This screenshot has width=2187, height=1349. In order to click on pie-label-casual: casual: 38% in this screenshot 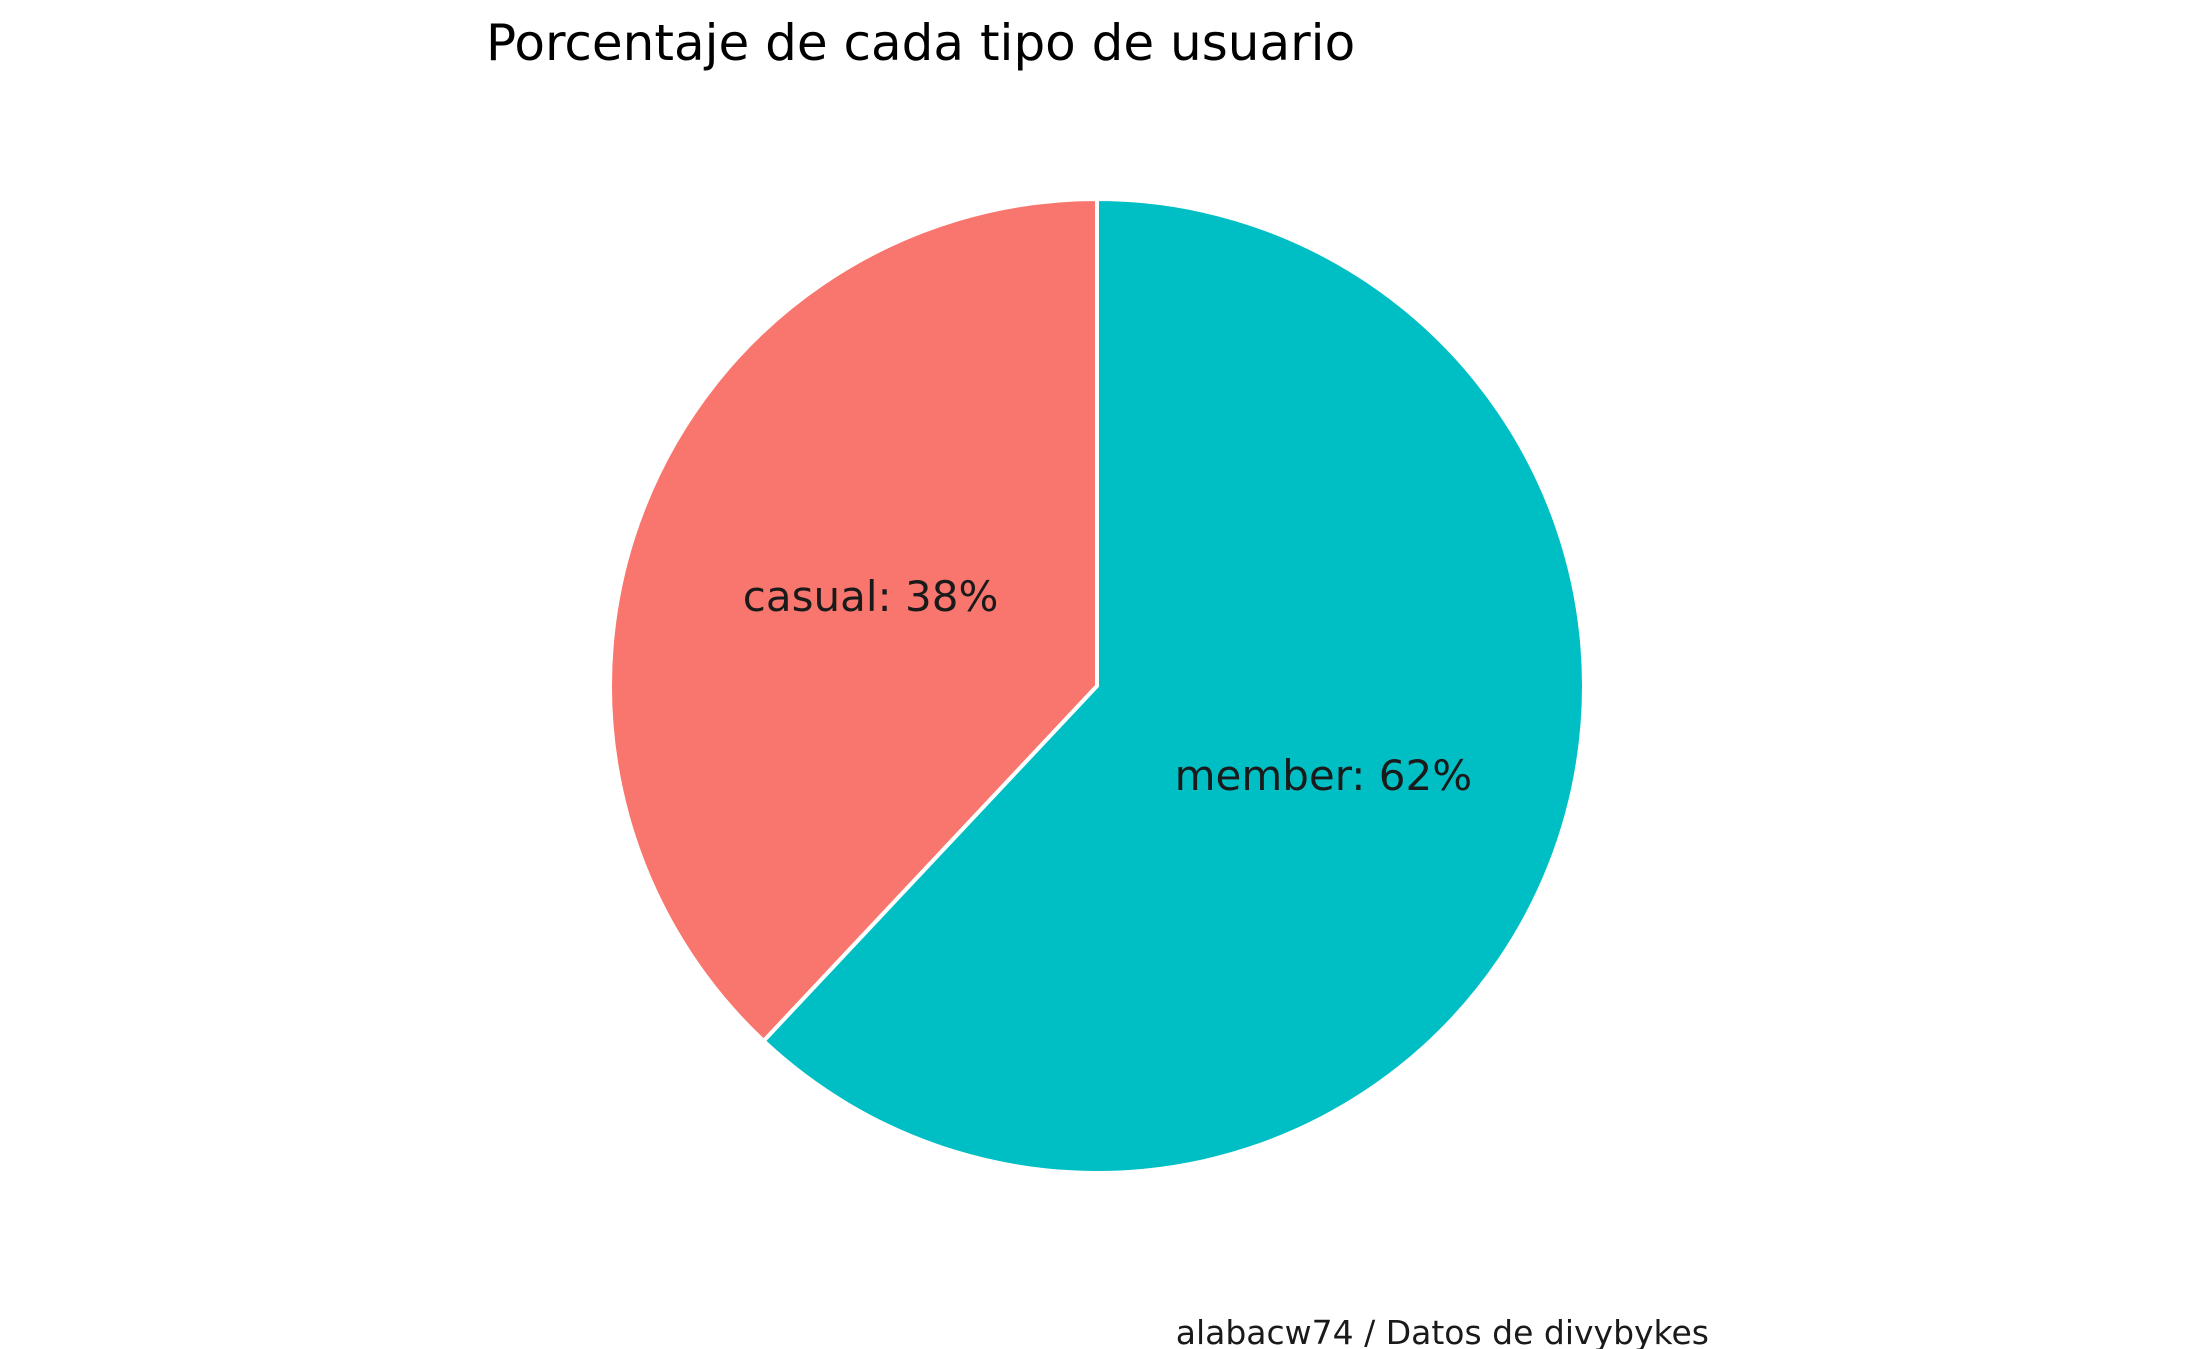, I will do `click(871, 596)`.